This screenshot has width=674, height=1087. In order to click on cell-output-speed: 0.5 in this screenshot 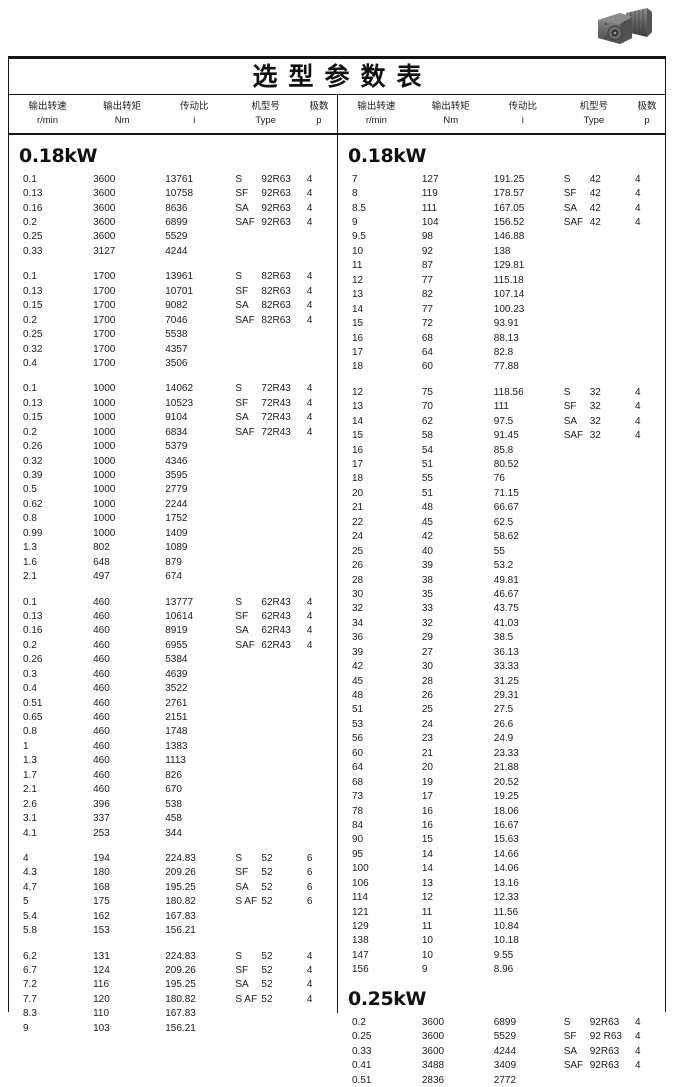, I will do `click(30, 490)`.